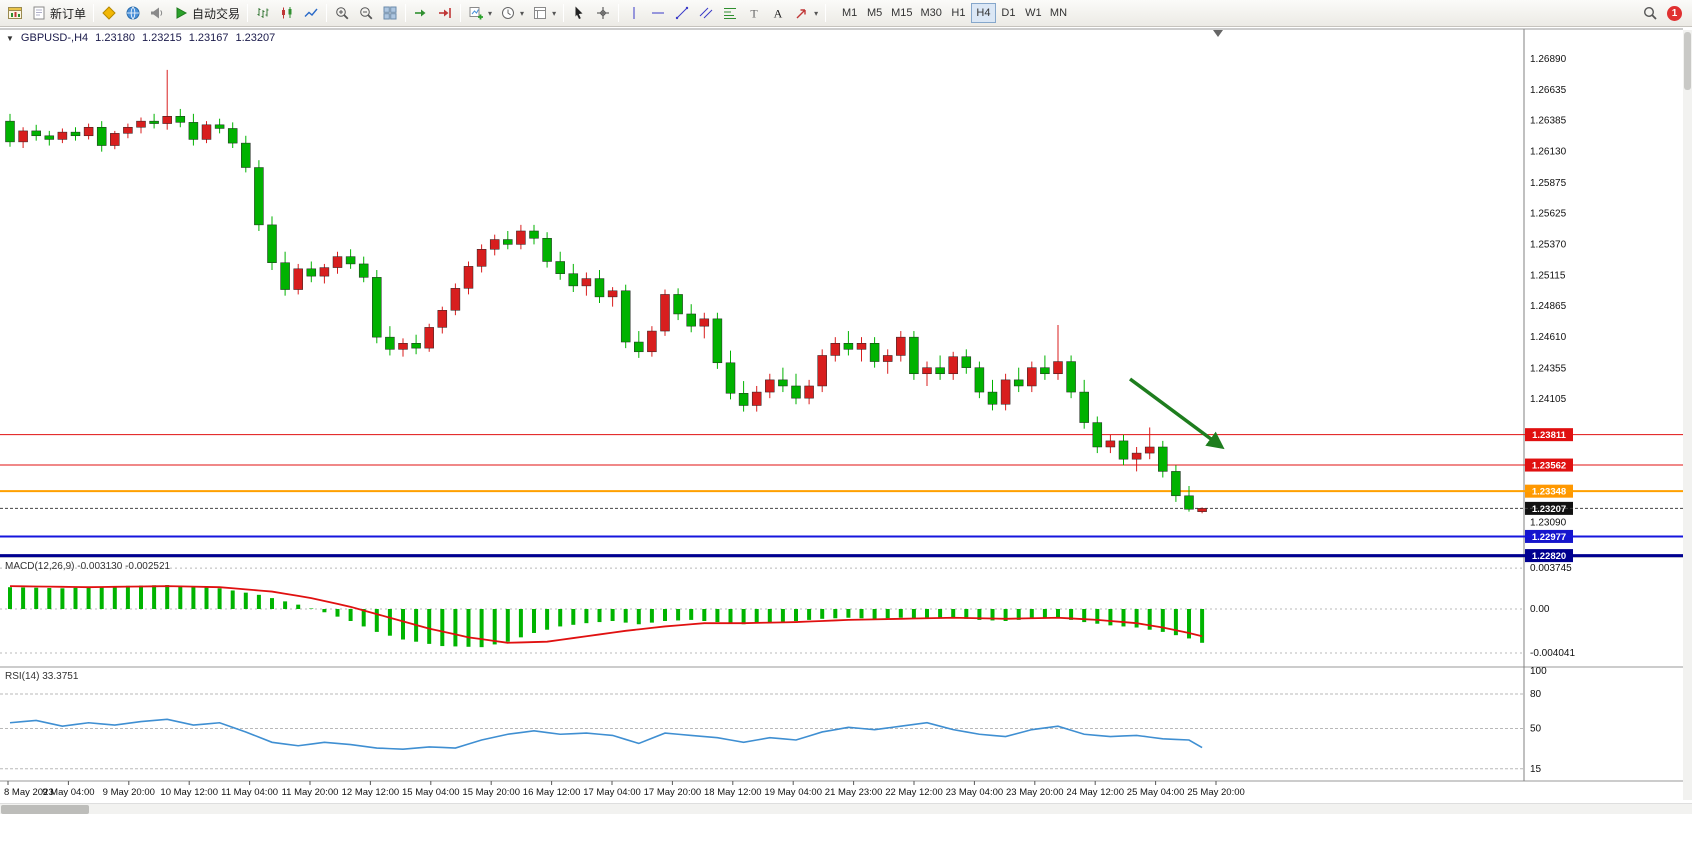 The image size is (1692, 864). Describe the element at coordinates (1549, 492) in the screenshot. I see `svg-text: 1.23348` at that location.